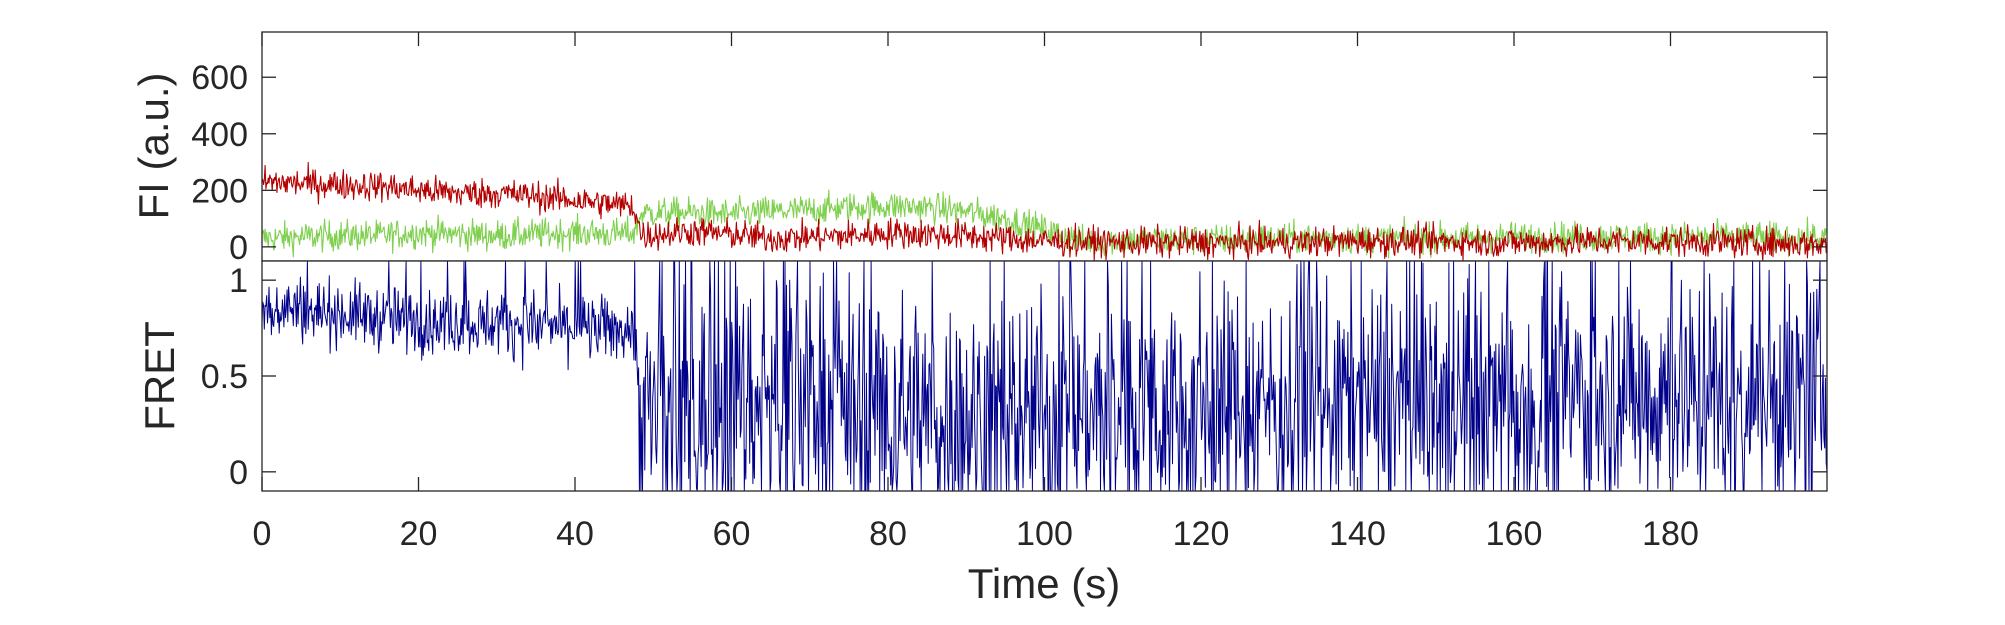  Describe the element at coordinates (153, 145) in the screenshot. I see `intensity-y-axis-title: FI (a.u.)` at that location.